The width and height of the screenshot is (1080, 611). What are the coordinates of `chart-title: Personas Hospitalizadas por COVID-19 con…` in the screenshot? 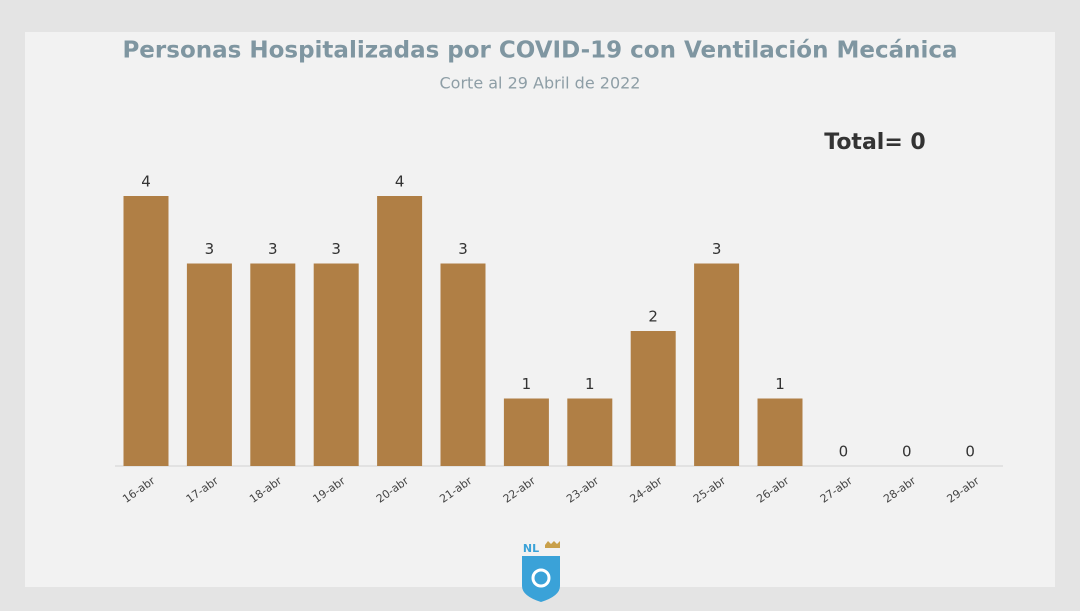 It's located at (539, 51).